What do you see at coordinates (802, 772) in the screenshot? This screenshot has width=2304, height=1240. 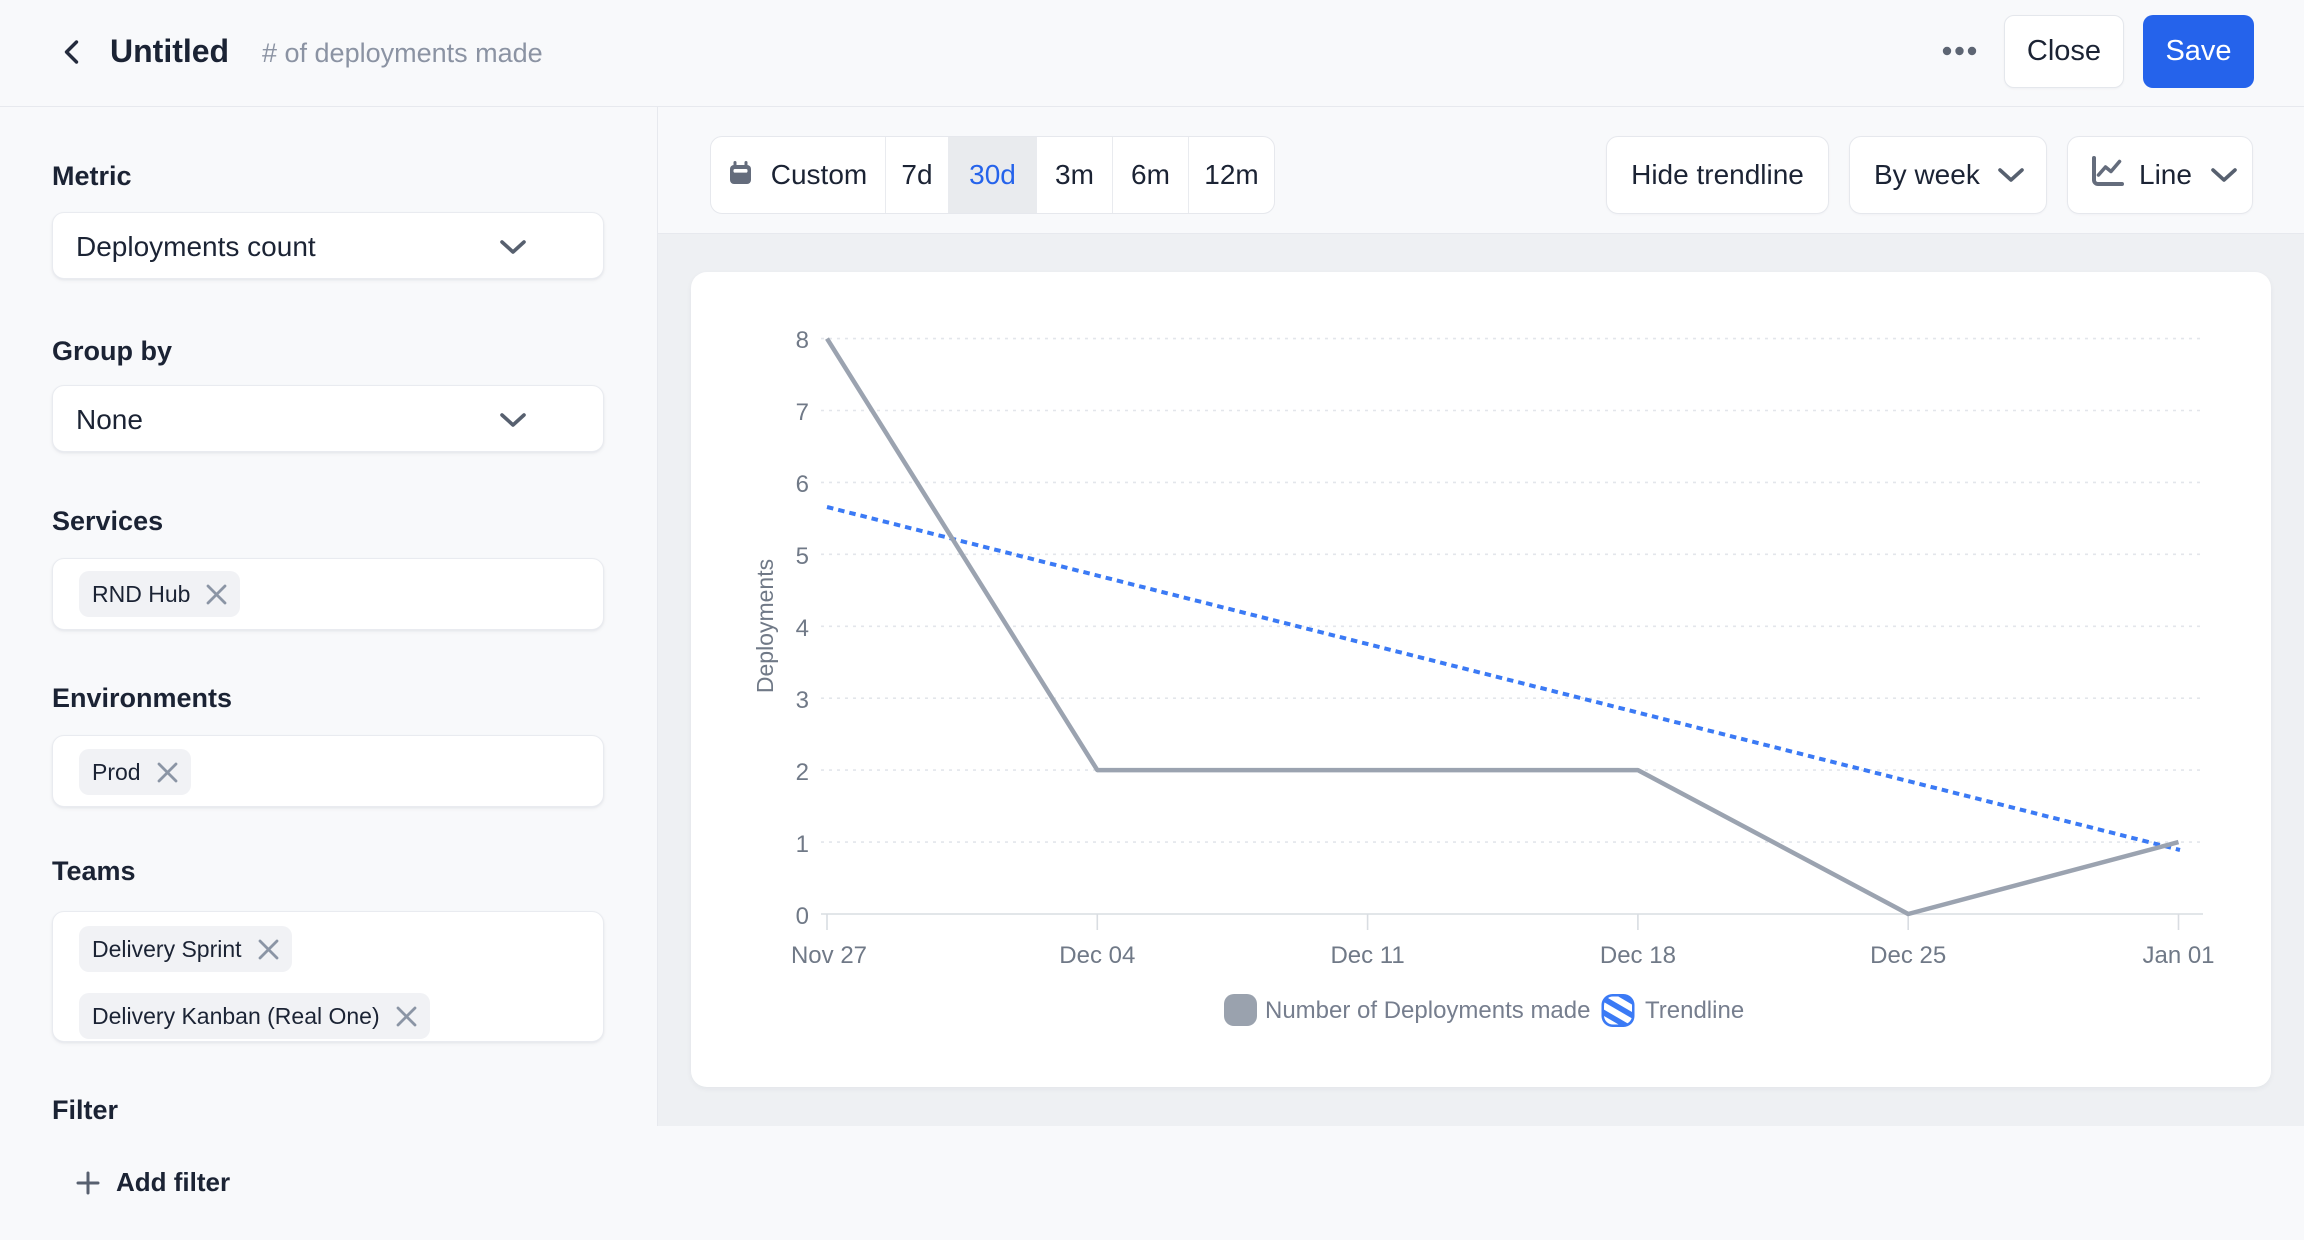 I see `svg-text: 2` at bounding box center [802, 772].